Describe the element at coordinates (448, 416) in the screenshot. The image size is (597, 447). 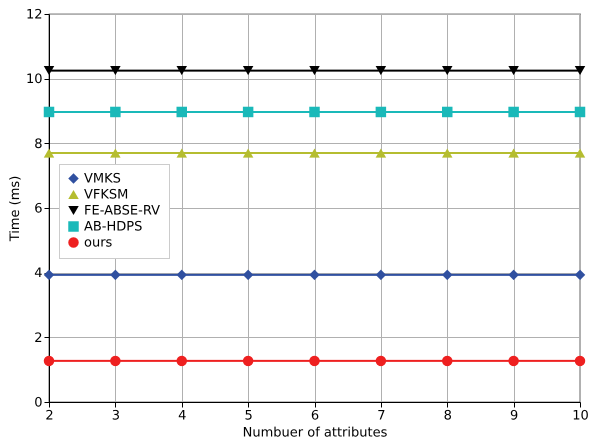
I see `x-tick-label: 8` at that location.